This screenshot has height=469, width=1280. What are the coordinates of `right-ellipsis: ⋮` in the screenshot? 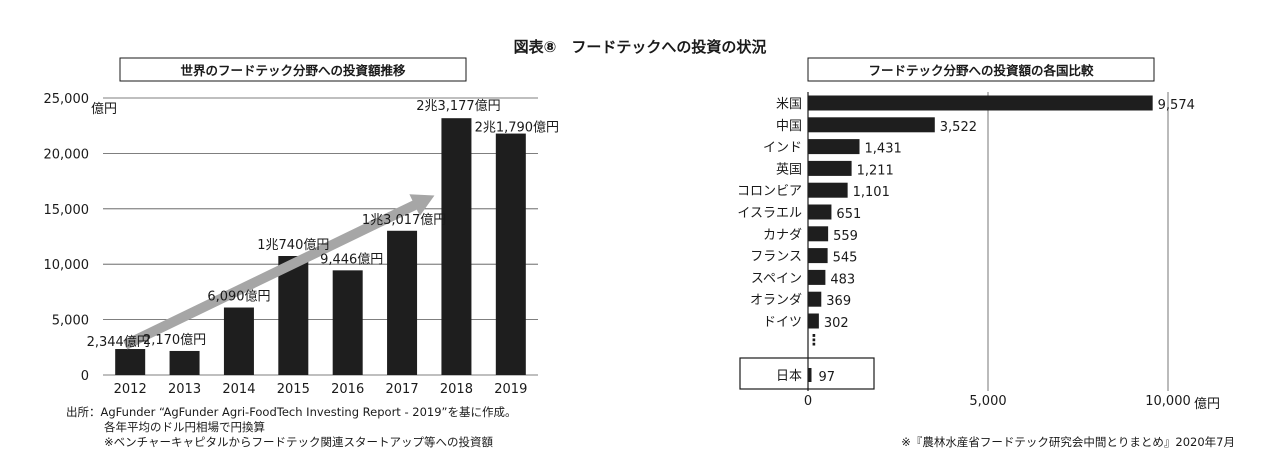 It's located at (814, 340).